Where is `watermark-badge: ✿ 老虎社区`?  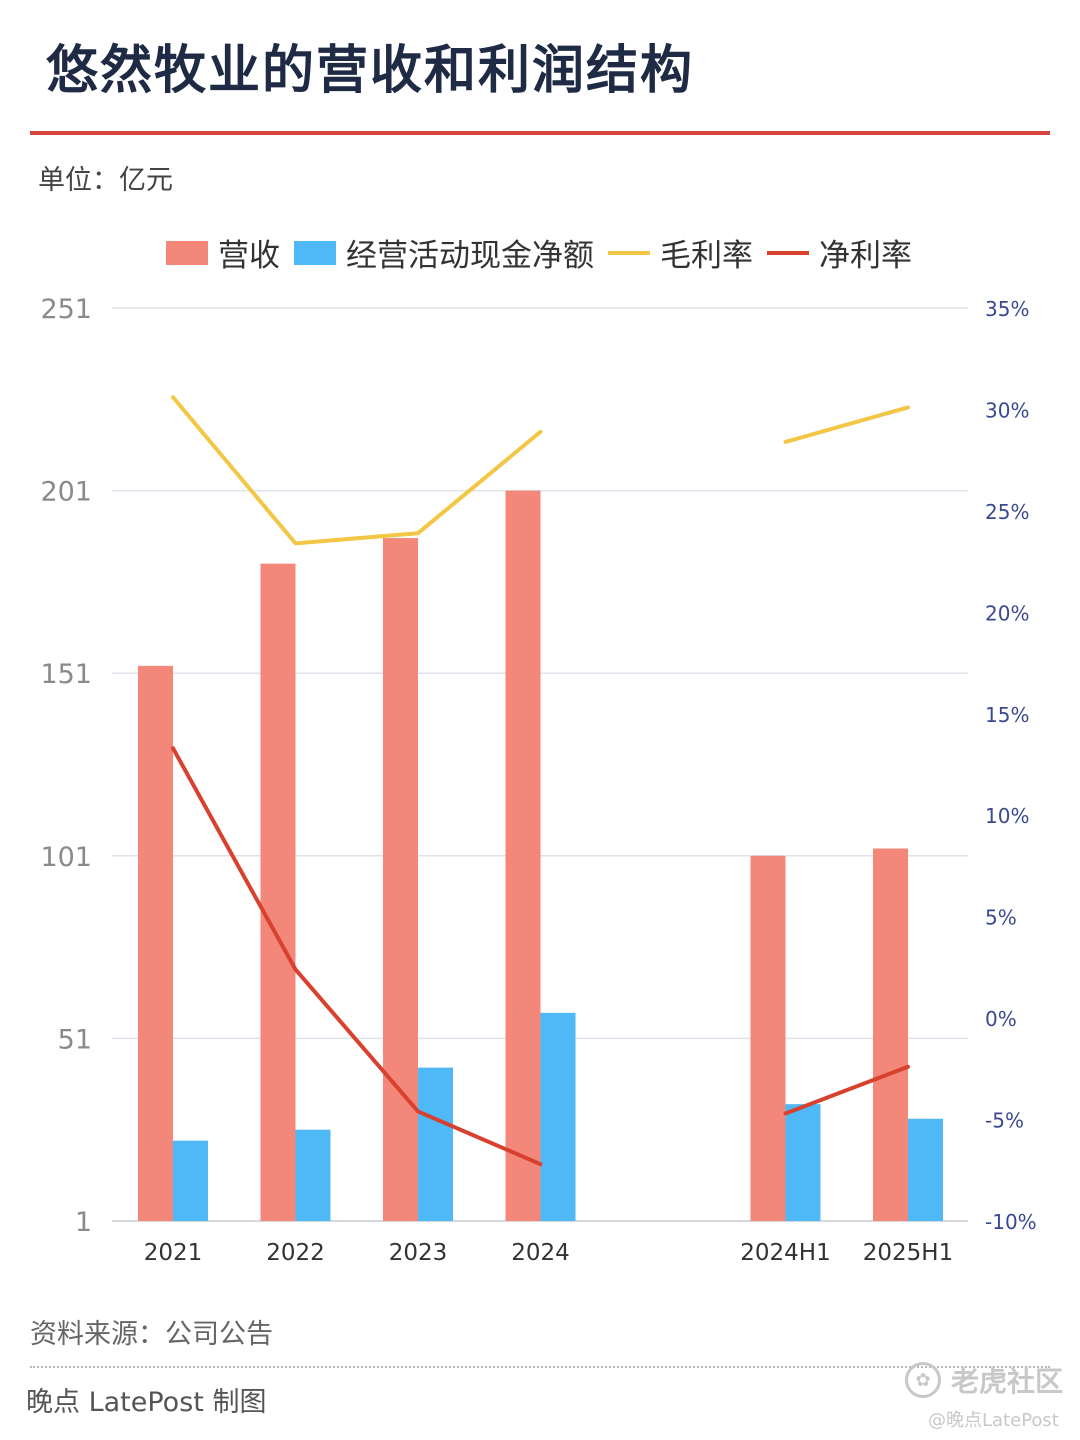 watermark-badge: ✿ 老虎社区 is located at coordinates (984, 1380).